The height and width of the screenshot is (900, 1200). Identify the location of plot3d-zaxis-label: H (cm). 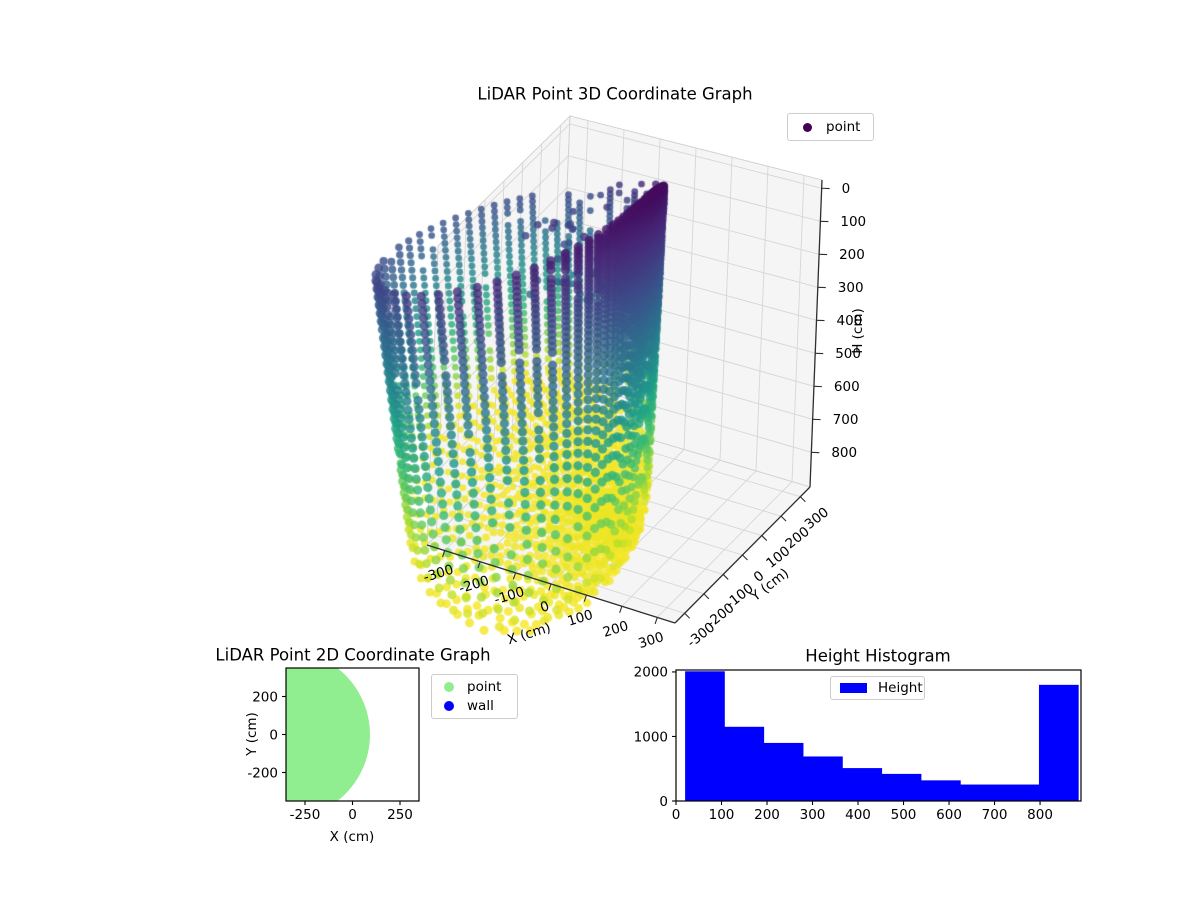
(858, 331).